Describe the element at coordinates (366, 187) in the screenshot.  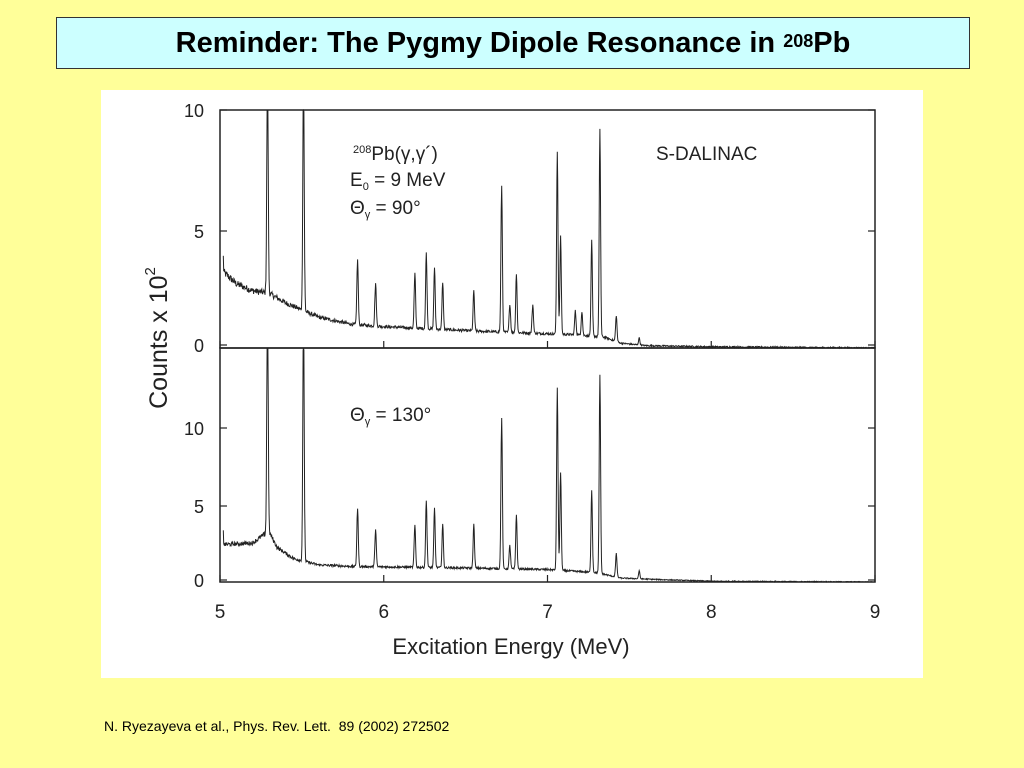
I see `beam-energy-subscript: 0` at that location.